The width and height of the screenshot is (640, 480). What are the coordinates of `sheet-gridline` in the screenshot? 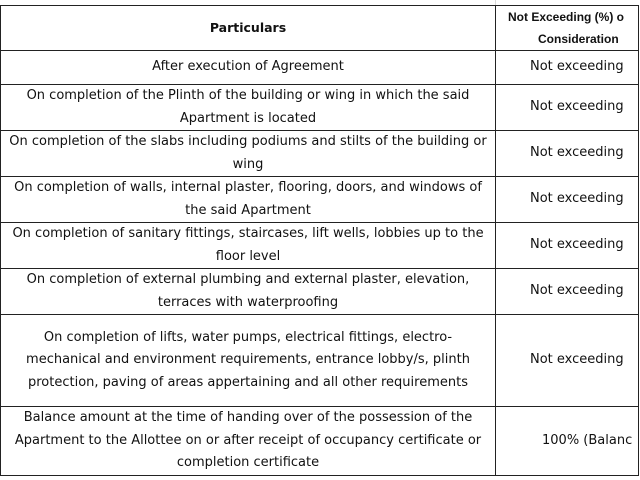 It's located at (495, 2).